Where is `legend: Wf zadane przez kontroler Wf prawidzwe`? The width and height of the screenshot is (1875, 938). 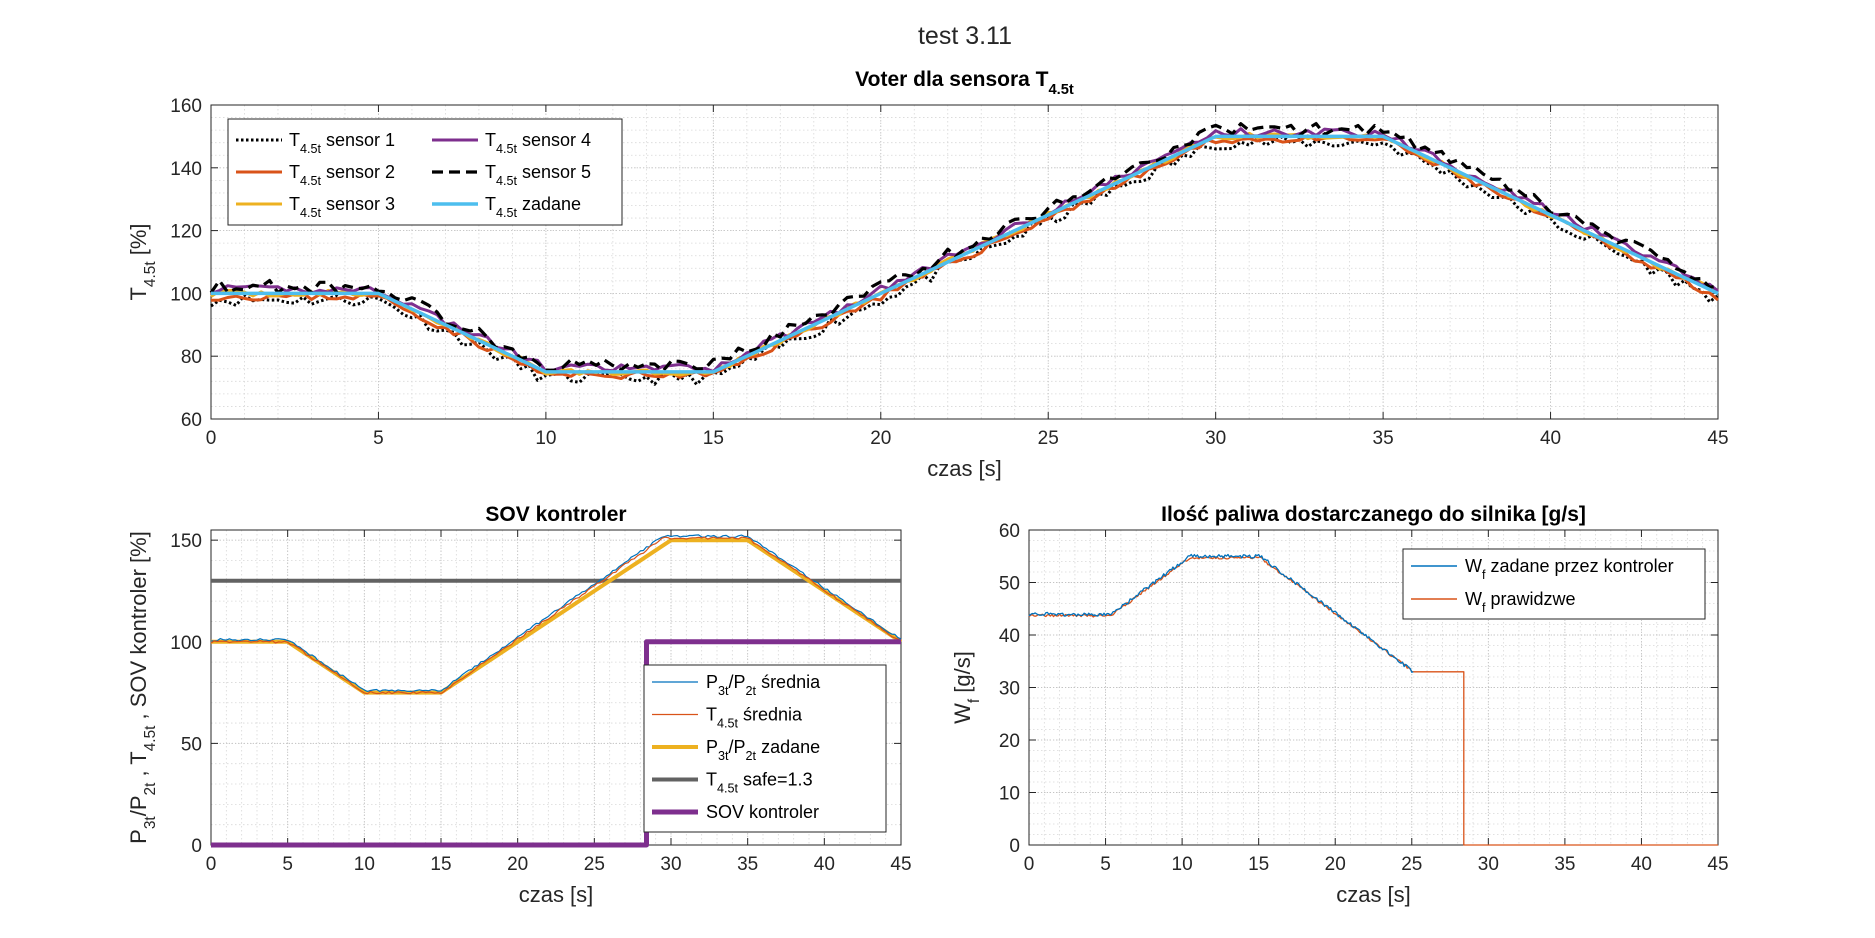
legend: Wf zadane przez kontroler Wf prawidzwe is located at coordinates (1554, 584).